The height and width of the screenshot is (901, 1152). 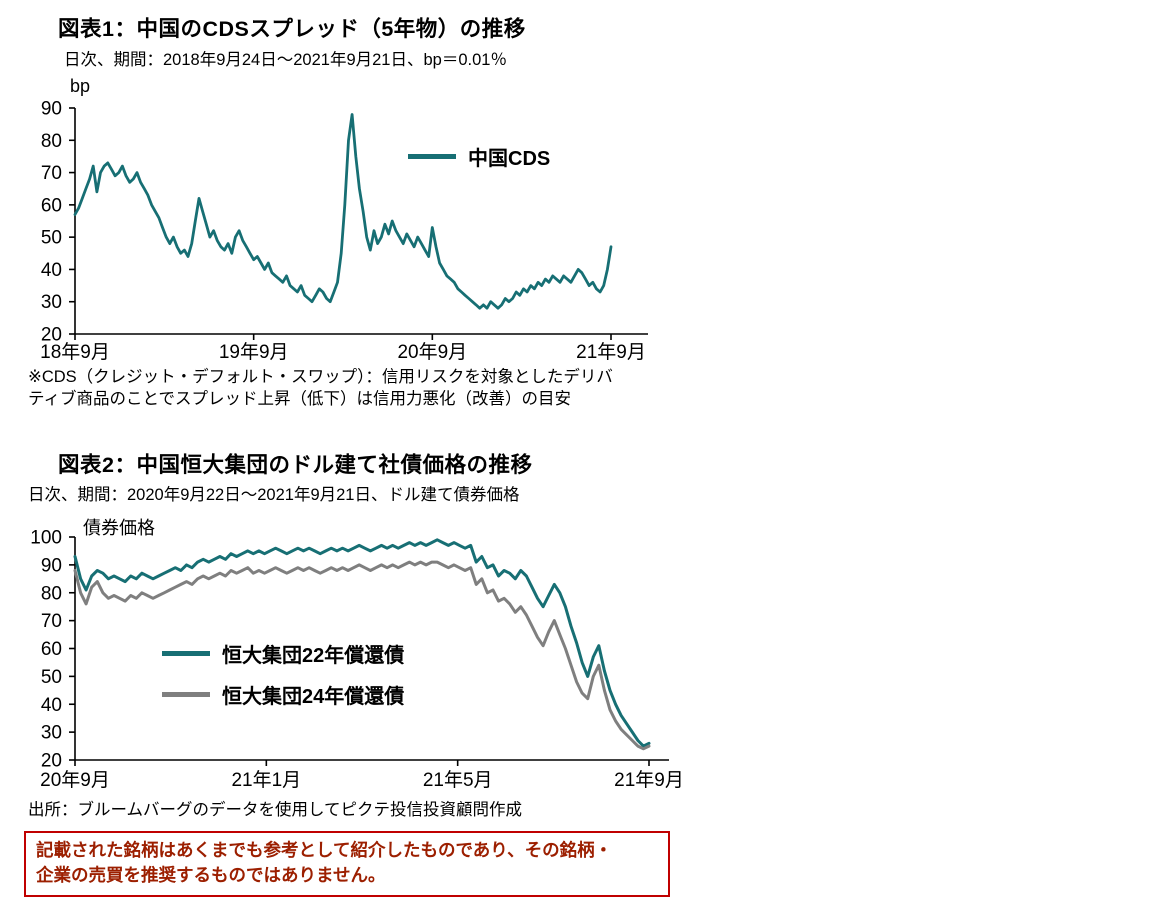 I want to click on x-tick-label: 21年1月, so click(x=266, y=780).